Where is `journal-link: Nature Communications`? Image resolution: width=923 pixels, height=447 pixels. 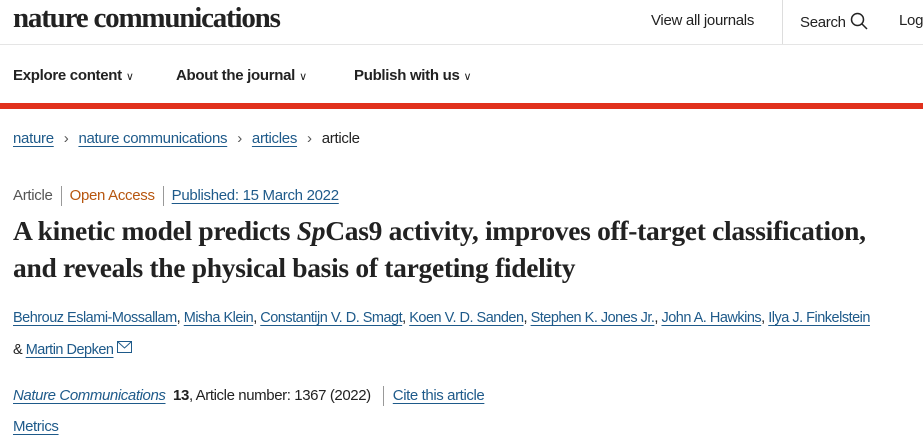 journal-link: Nature Communications is located at coordinates (89, 395).